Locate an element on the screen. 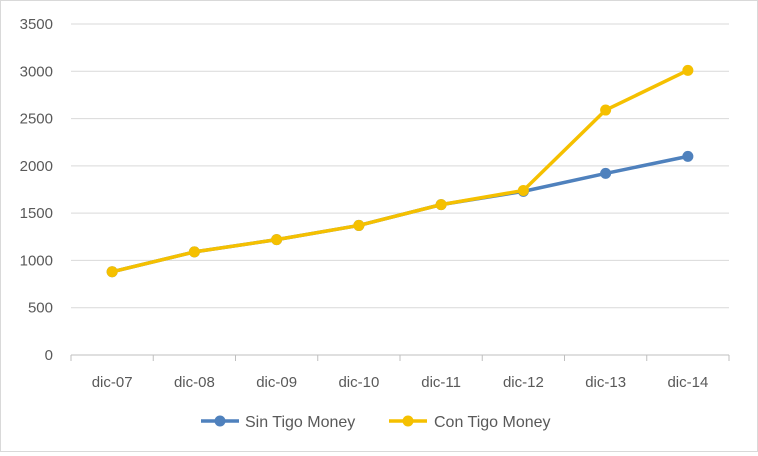 This screenshot has width=758, height=456. x-tick-label: dic-11 is located at coordinates (441, 382).